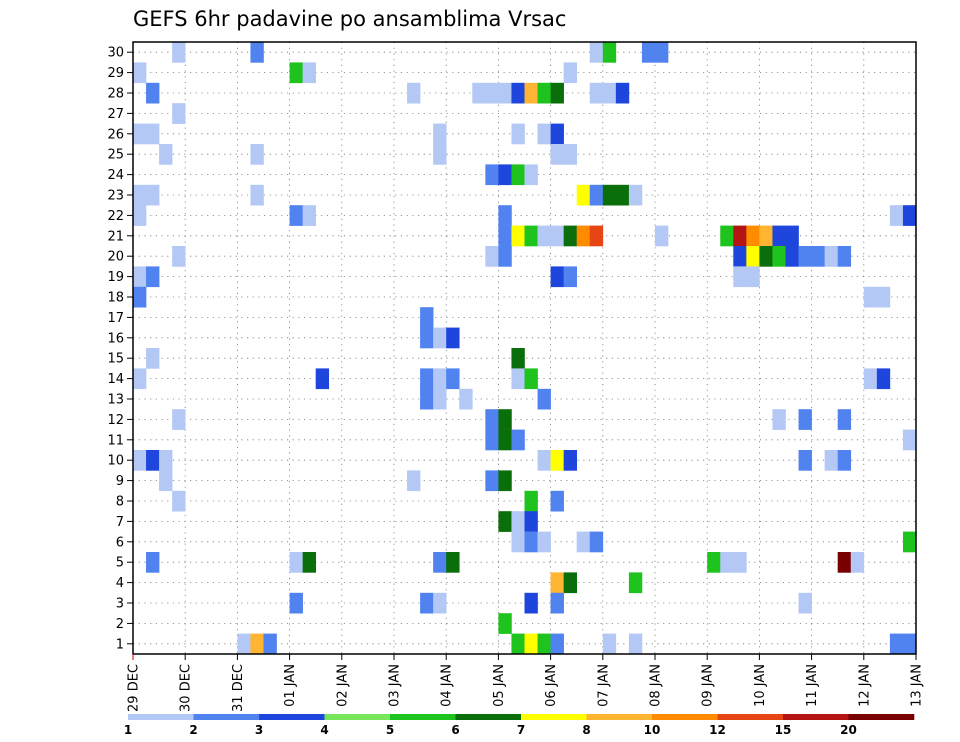  What do you see at coordinates (390, 730) in the screenshot?
I see `colorbar-label: 5` at bounding box center [390, 730].